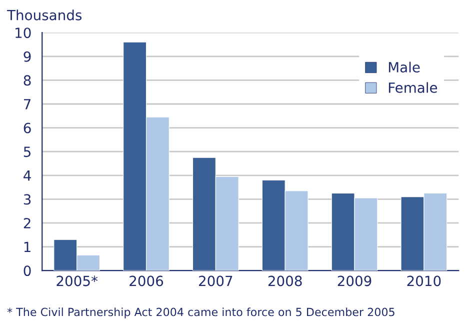 The height and width of the screenshot is (326, 468). I want to click on y-tick-label: 10, so click(23, 33).